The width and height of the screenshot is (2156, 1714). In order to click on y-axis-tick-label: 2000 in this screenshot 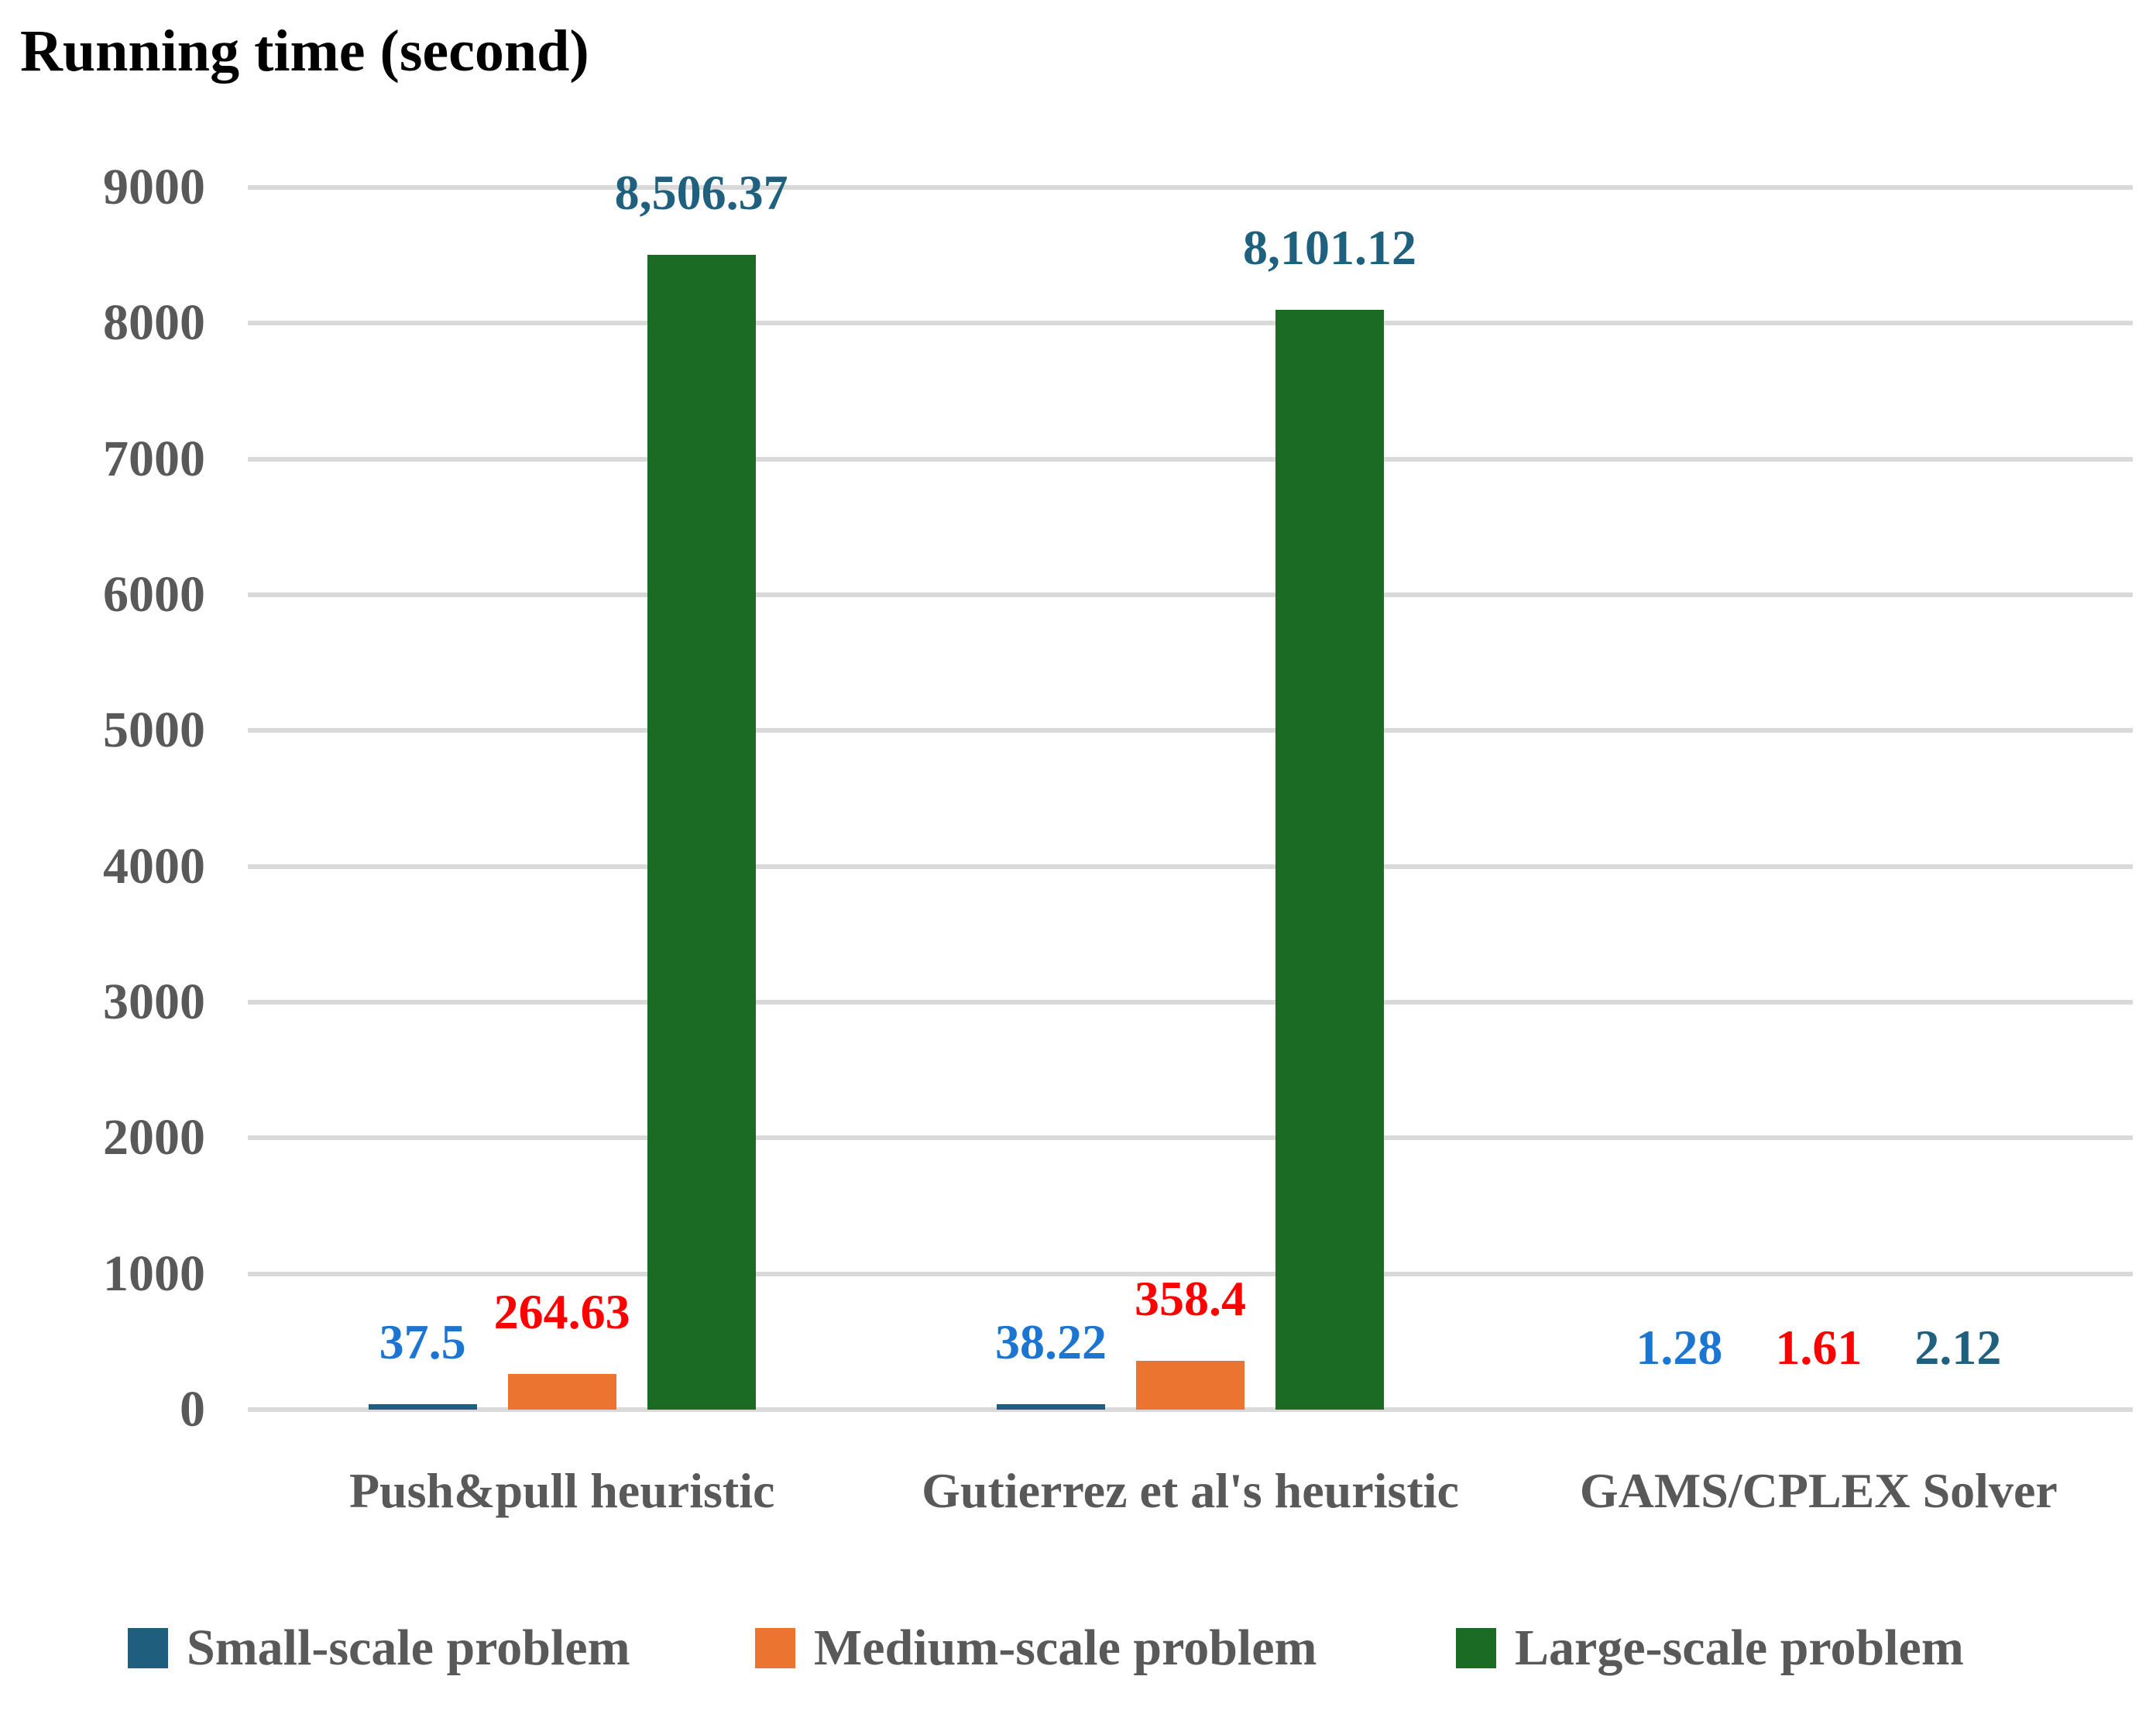, I will do `click(154, 1137)`.